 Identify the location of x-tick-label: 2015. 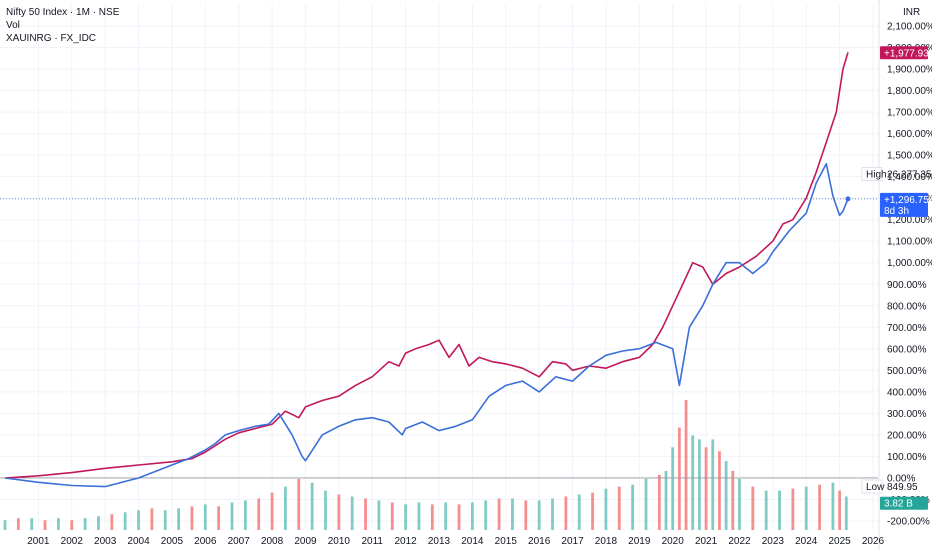
(506, 541).